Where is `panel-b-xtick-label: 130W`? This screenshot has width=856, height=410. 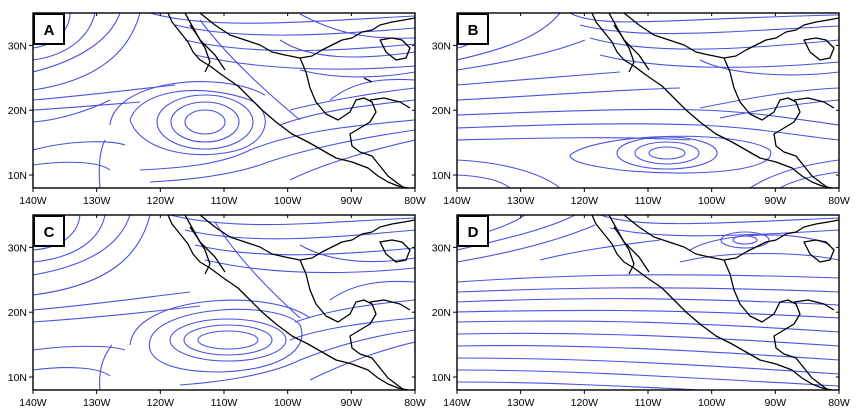 panel-b-xtick-label: 130W is located at coordinates (521, 201).